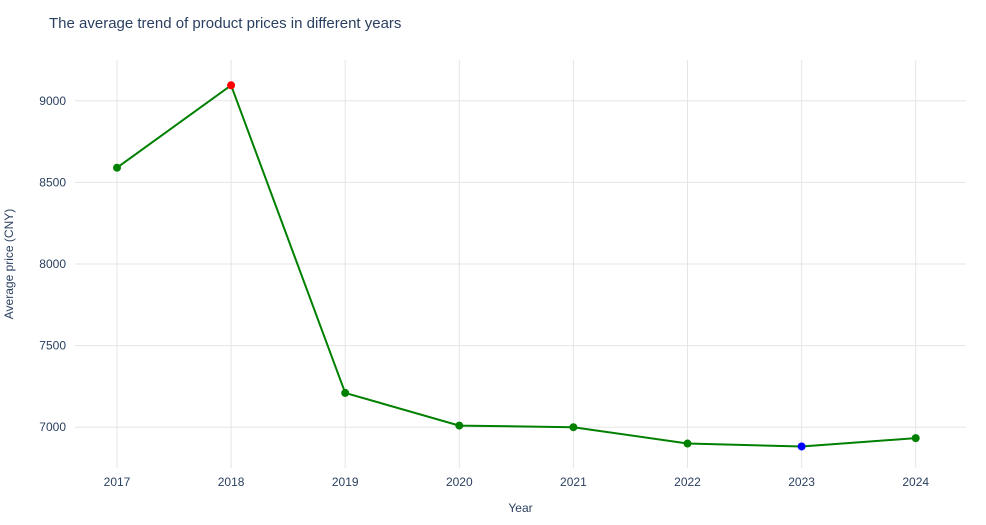  What do you see at coordinates (520, 508) in the screenshot?
I see `x-axis-title: Year` at bounding box center [520, 508].